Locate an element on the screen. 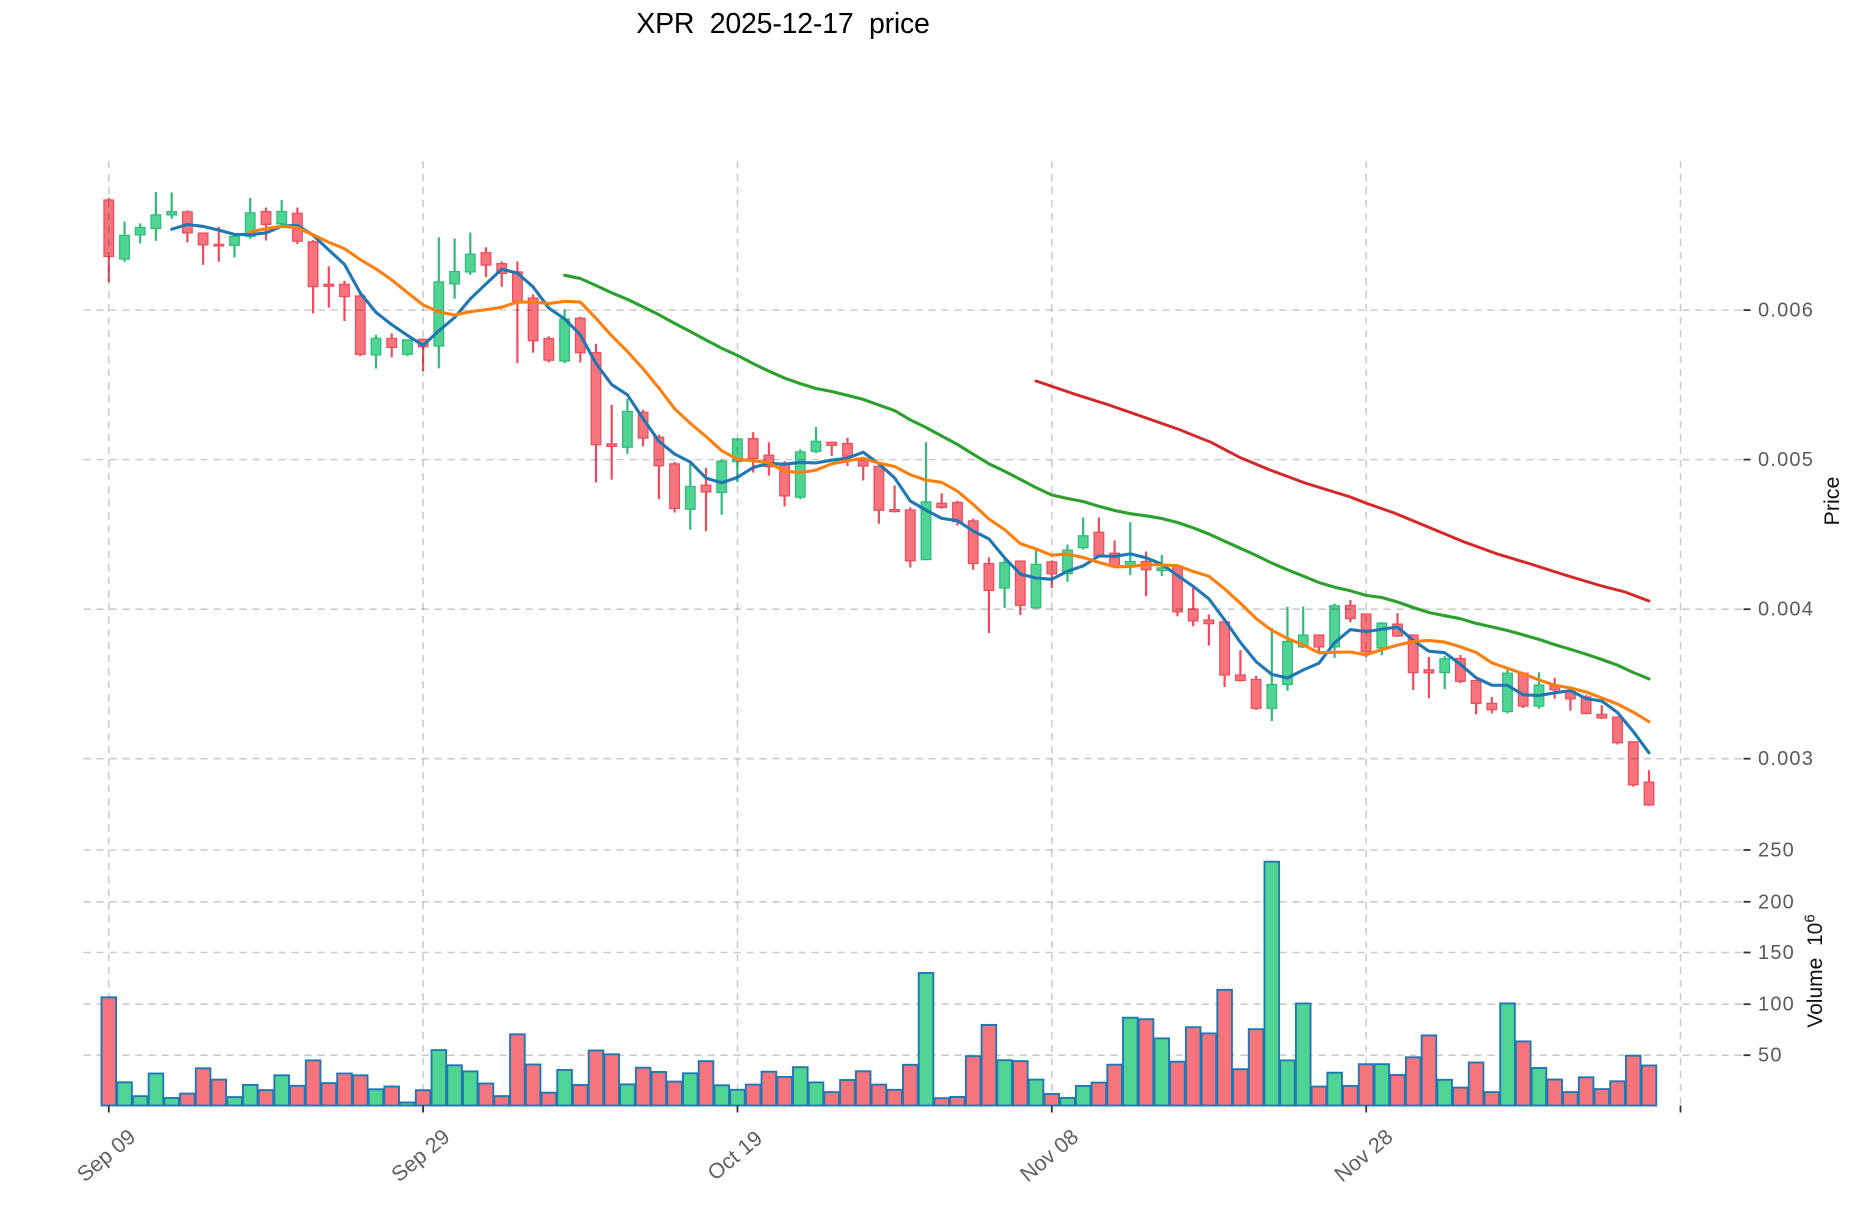 The image size is (1860, 1207). svg-text: 250 is located at coordinates (1776, 851).